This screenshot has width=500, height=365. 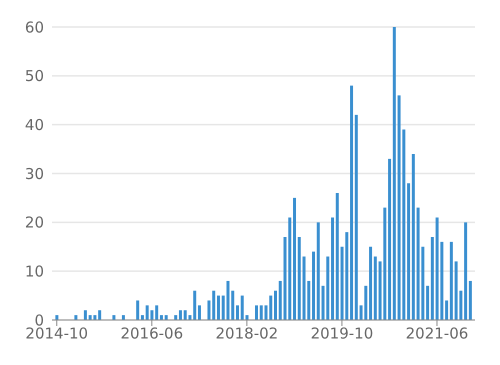 What do you see at coordinates (34, 27) in the screenshot?
I see `y-tick-label: 60` at bounding box center [34, 27].